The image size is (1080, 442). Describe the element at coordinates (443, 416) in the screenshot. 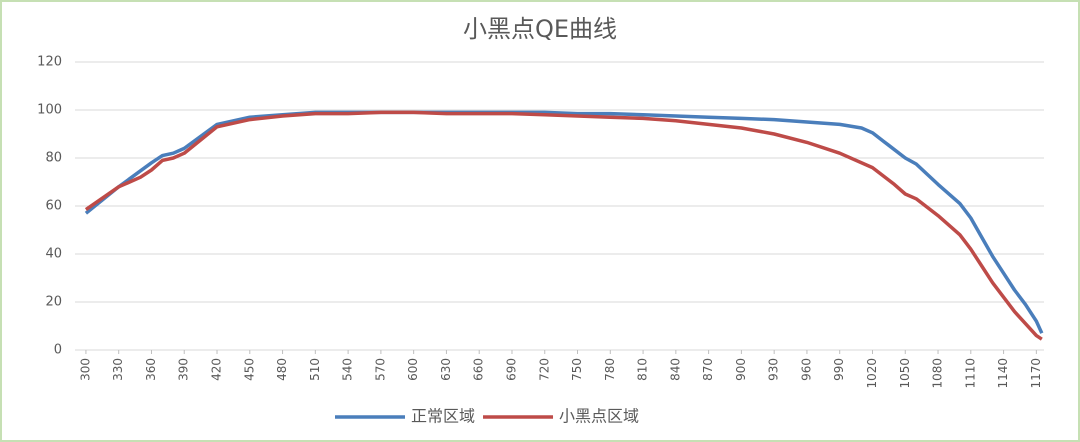

I see `legend-label: 正常区域` at that location.